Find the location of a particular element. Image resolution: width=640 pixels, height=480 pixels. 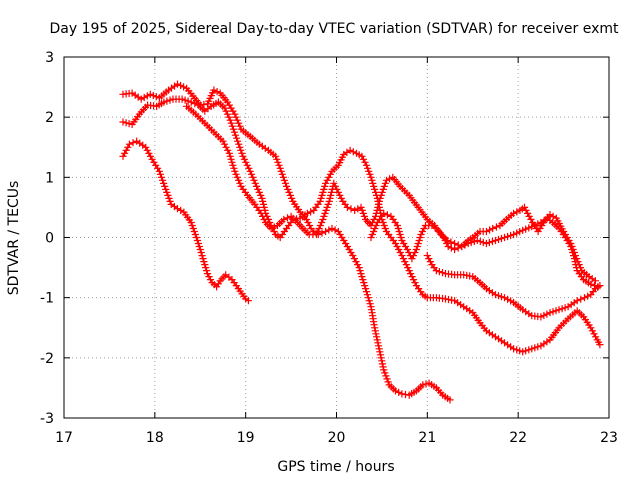

x-tick-label: 20 is located at coordinates (337, 438).